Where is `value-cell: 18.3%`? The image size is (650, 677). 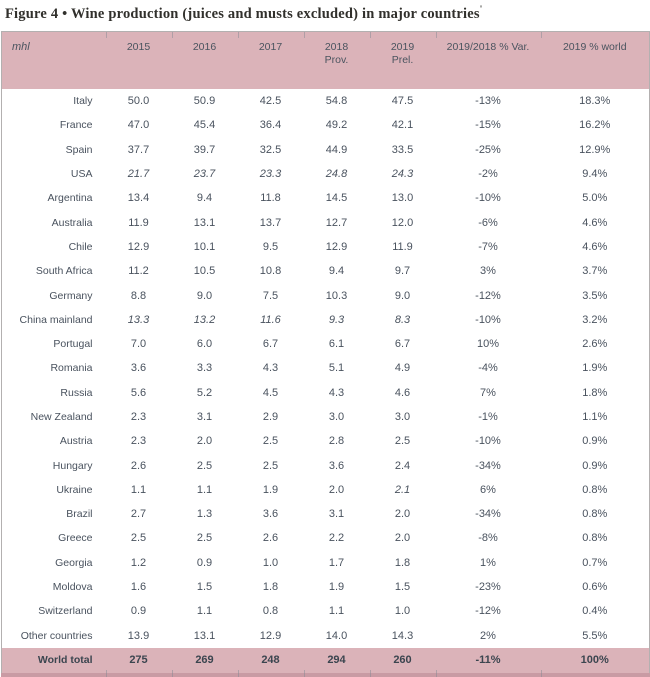
value-cell: 18.3% is located at coordinates (595, 101).